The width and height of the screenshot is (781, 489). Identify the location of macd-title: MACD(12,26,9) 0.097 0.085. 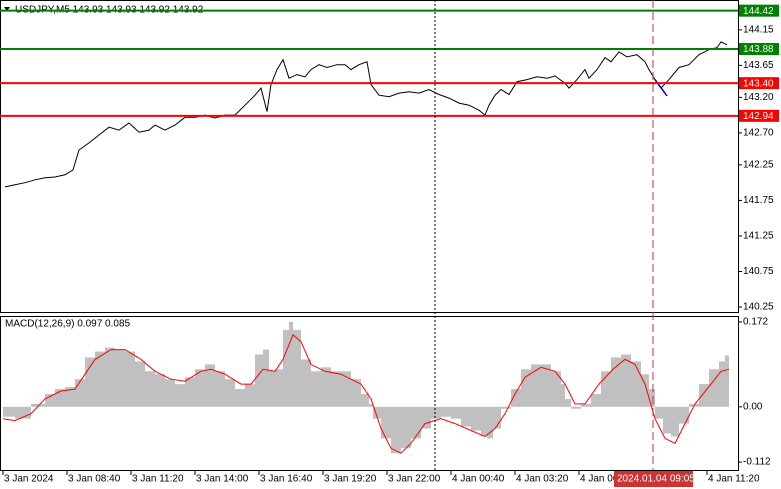
(68, 324).